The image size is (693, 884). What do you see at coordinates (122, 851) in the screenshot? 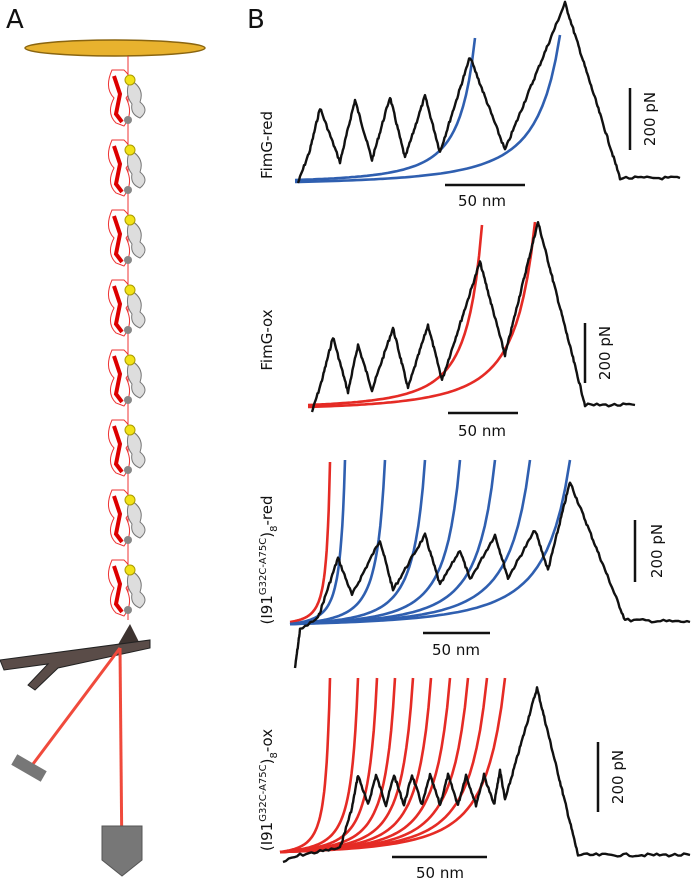
I see `laser-source` at bounding box center [122, 851].